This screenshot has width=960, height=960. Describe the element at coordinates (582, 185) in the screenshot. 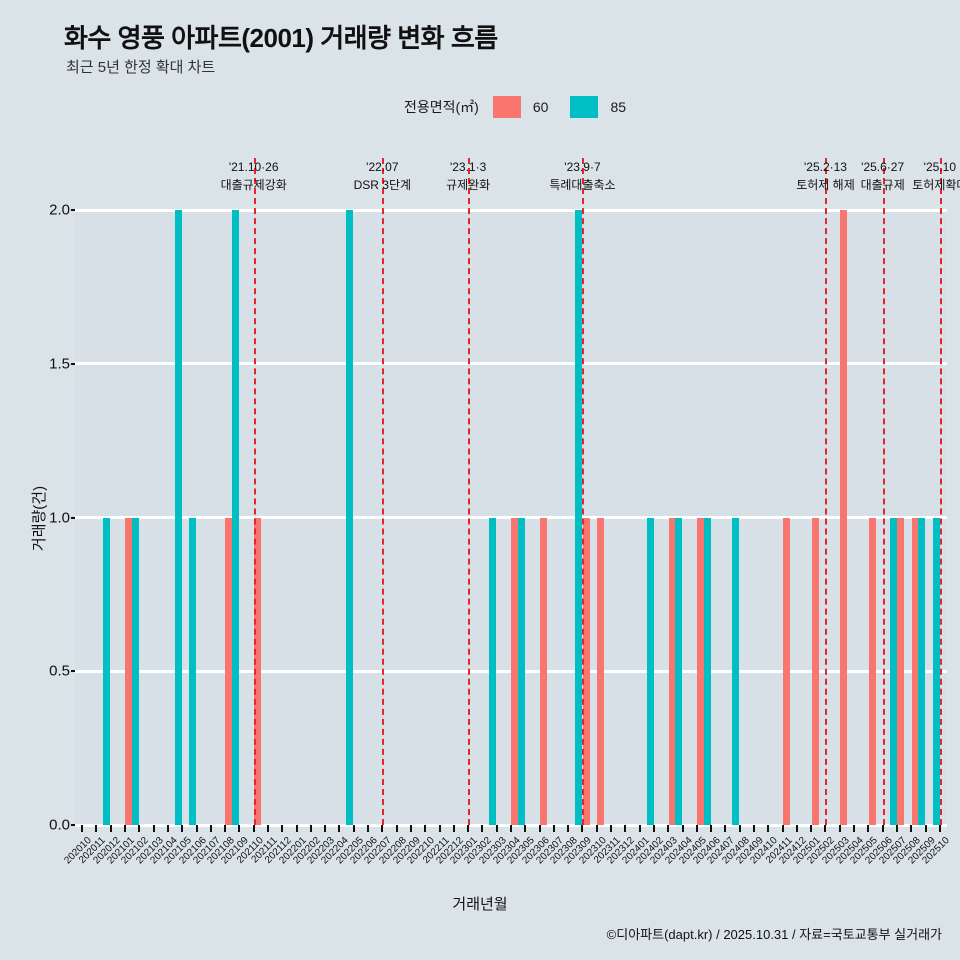

I see `annotation-text: 특례대출축소` at that location.